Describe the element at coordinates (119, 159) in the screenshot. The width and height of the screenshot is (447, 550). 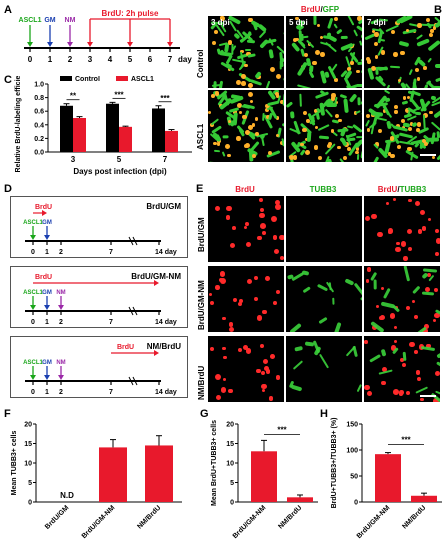
I see `x-tick-label: 5` at that location.